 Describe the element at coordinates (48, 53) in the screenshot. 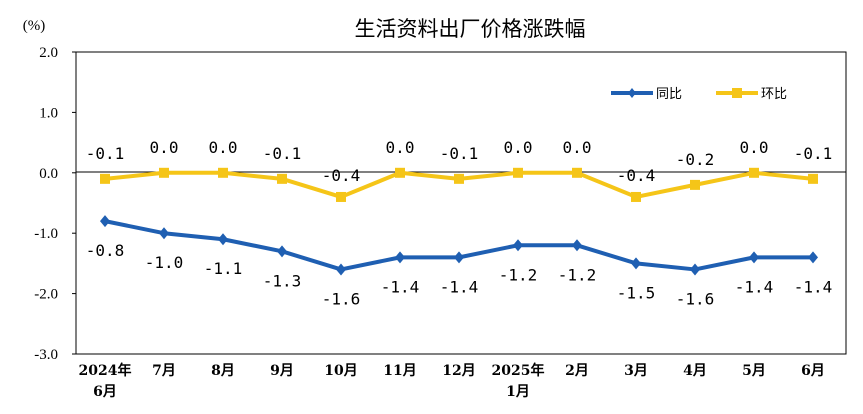

I see `y-tick-label: 2.0` at that location.